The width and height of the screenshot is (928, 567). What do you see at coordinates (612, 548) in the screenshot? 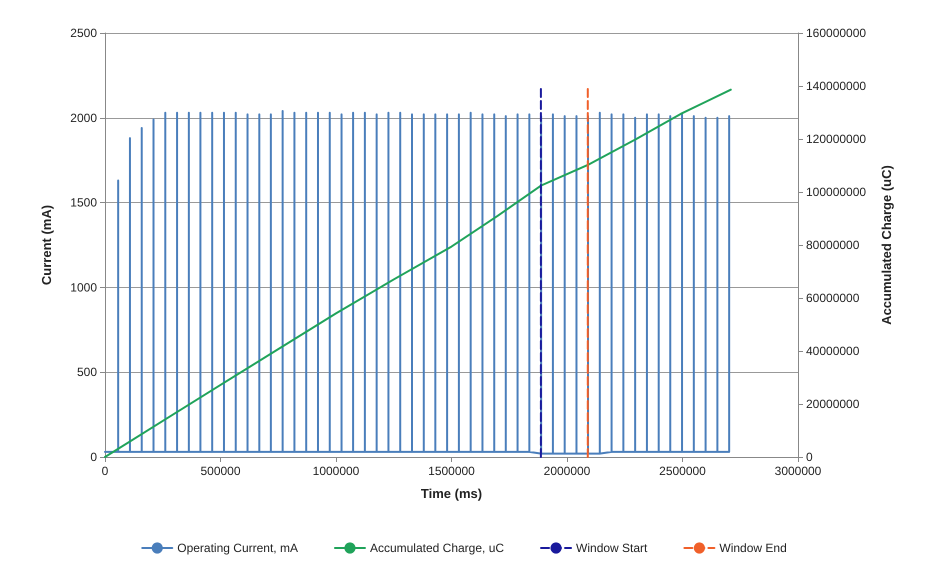
I see `legend-label: Window Start` at bounding box center [612, 548].